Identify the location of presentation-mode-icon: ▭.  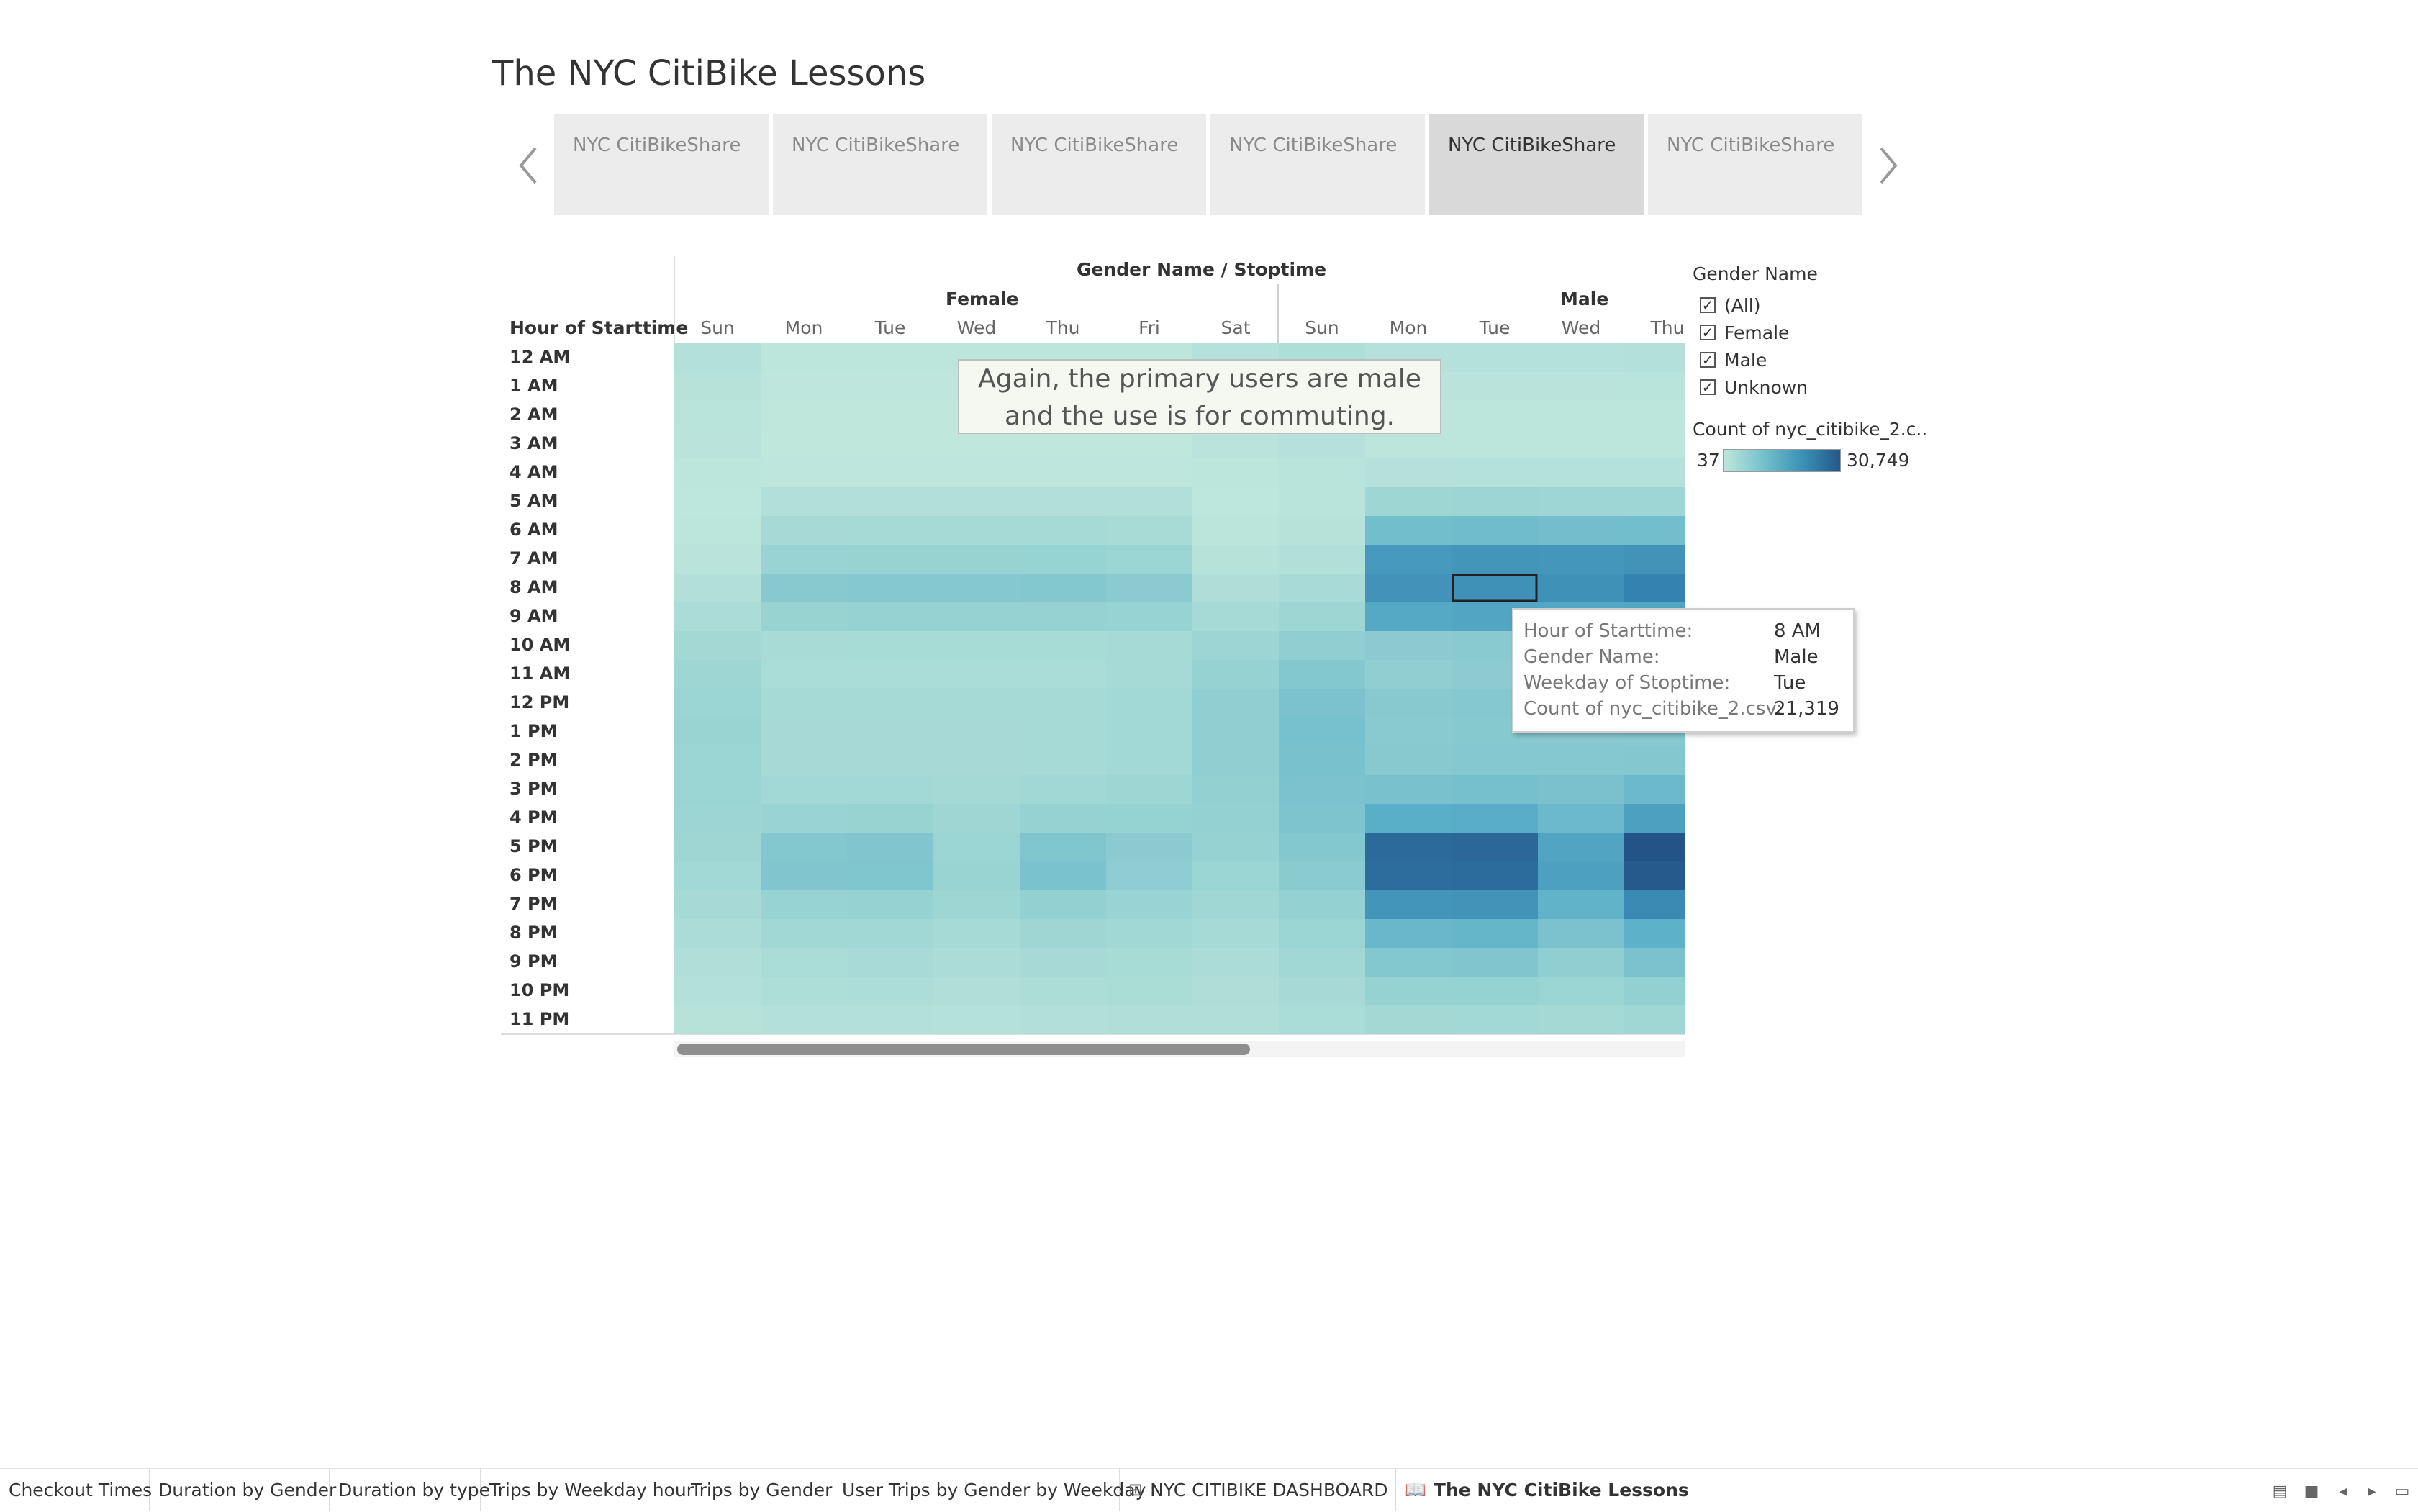
(2402, 1491).